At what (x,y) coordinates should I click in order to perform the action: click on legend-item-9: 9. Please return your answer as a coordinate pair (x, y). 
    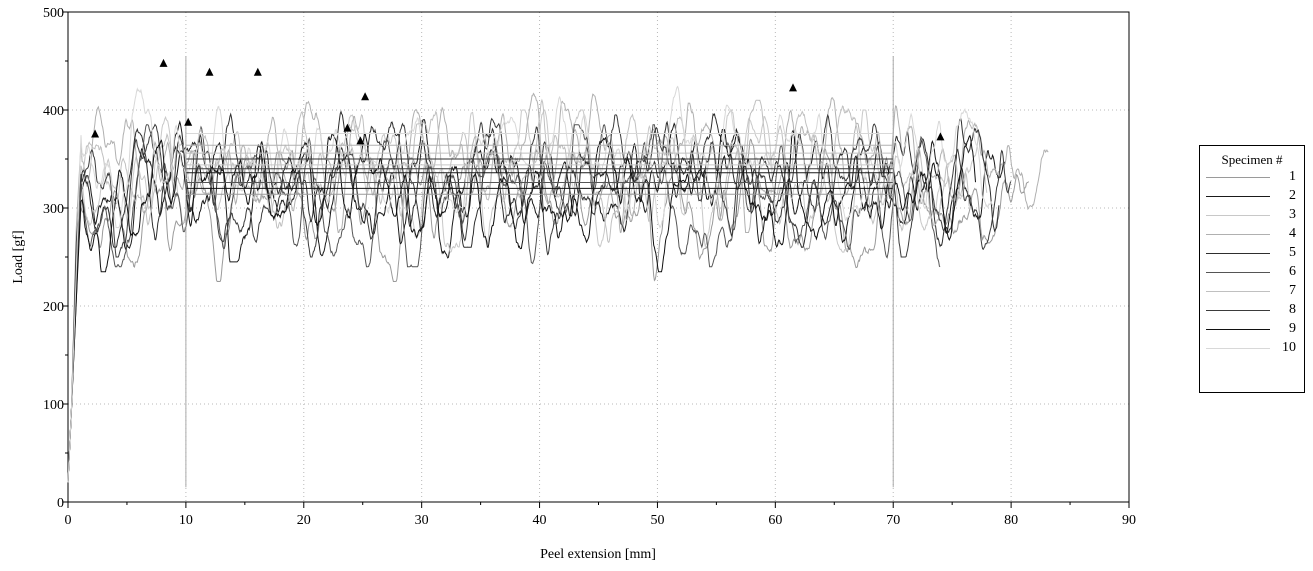
    Looking at the image, I should click on (1252, 329).